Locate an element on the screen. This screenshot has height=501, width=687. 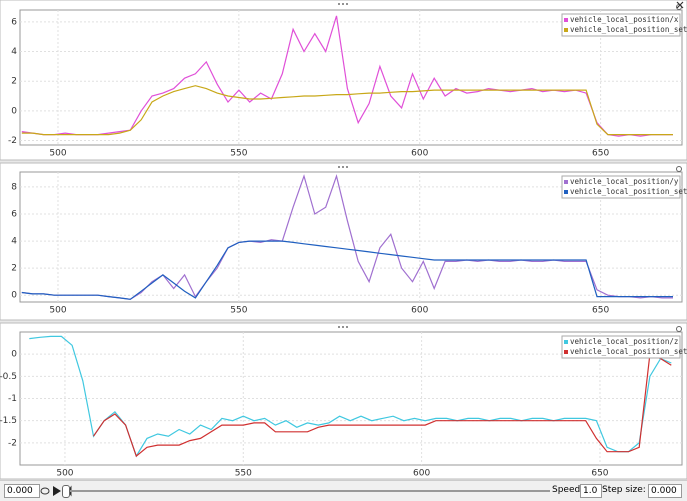
close-icon is located at coordinates (680, 5).